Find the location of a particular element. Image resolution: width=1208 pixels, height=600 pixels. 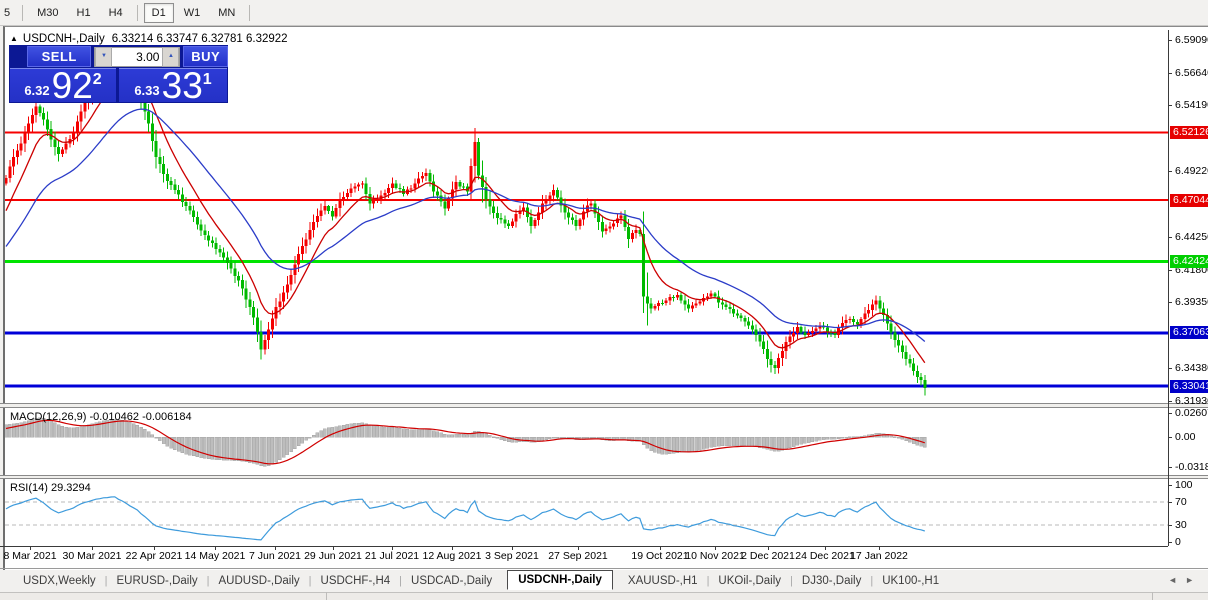

timeframe-button-m30: M30 is located at coordinates (48, 12).